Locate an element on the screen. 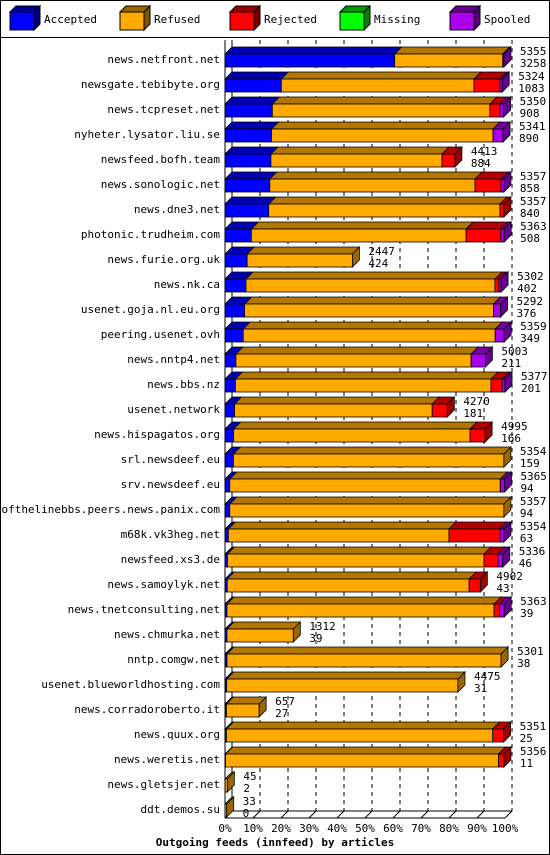  total-label: 5354 is located at coordinates (533, 451).